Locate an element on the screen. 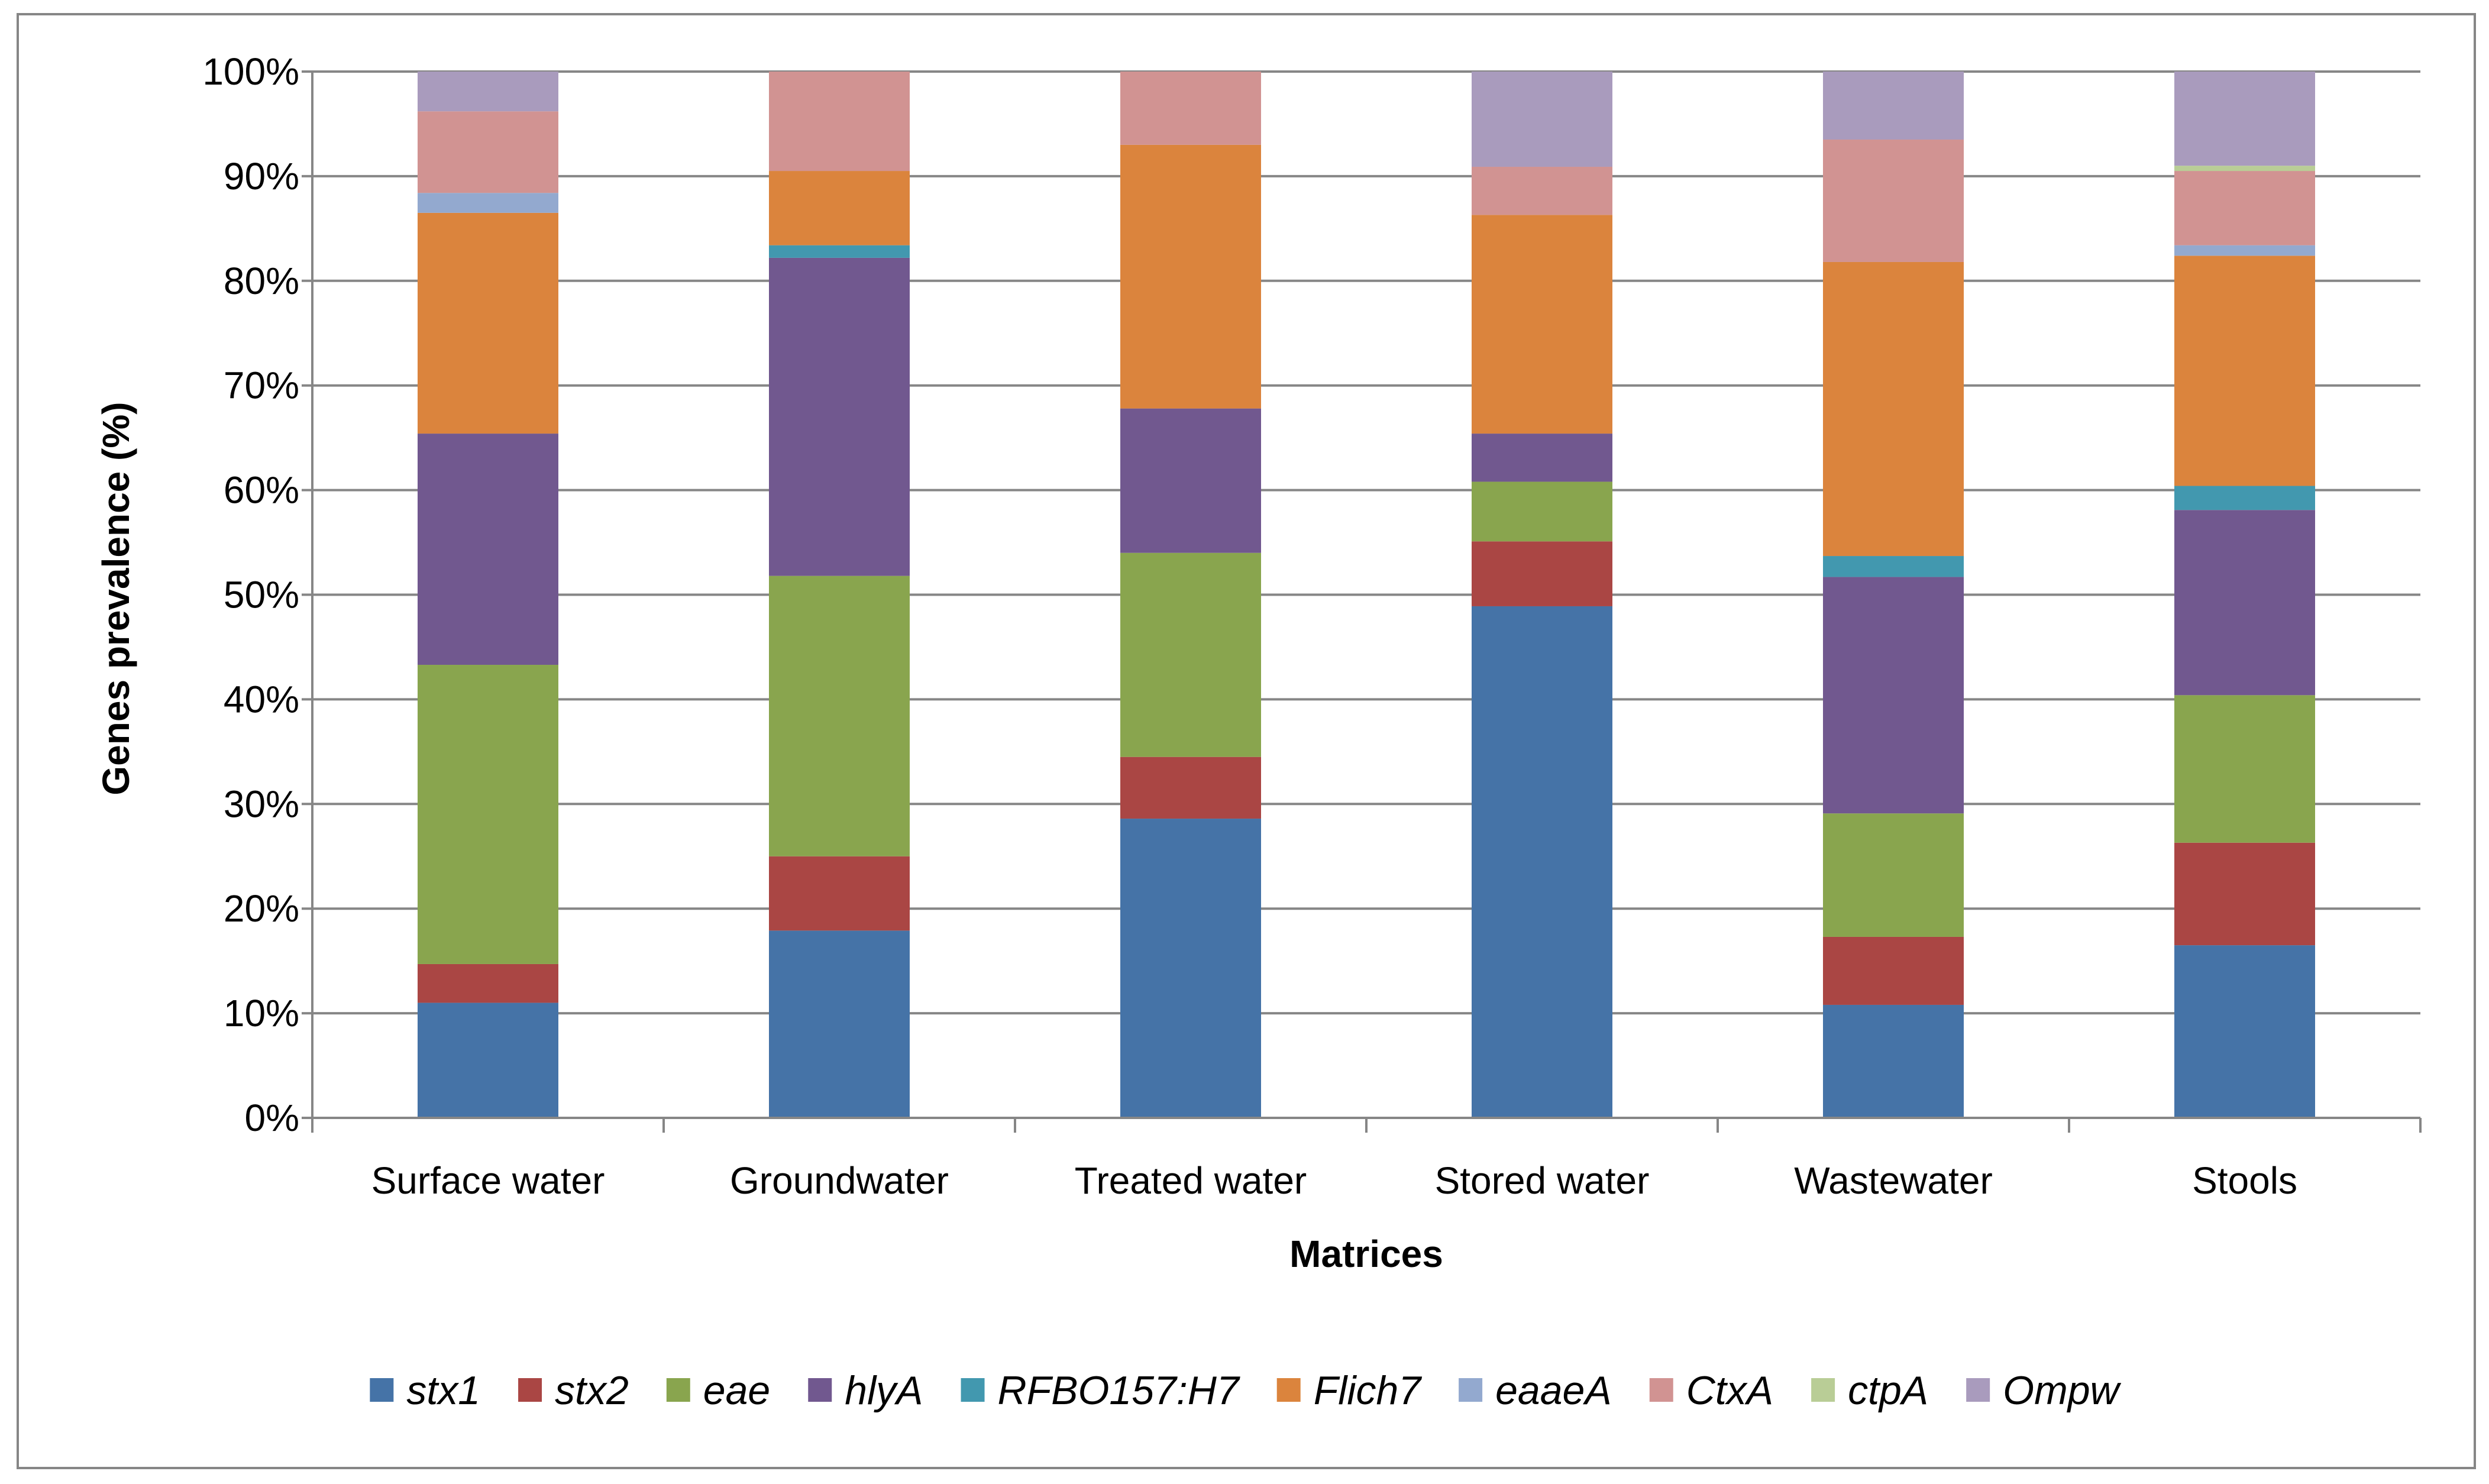  bar-segment-stx1-stools is located at coordinates (2244, 1031).